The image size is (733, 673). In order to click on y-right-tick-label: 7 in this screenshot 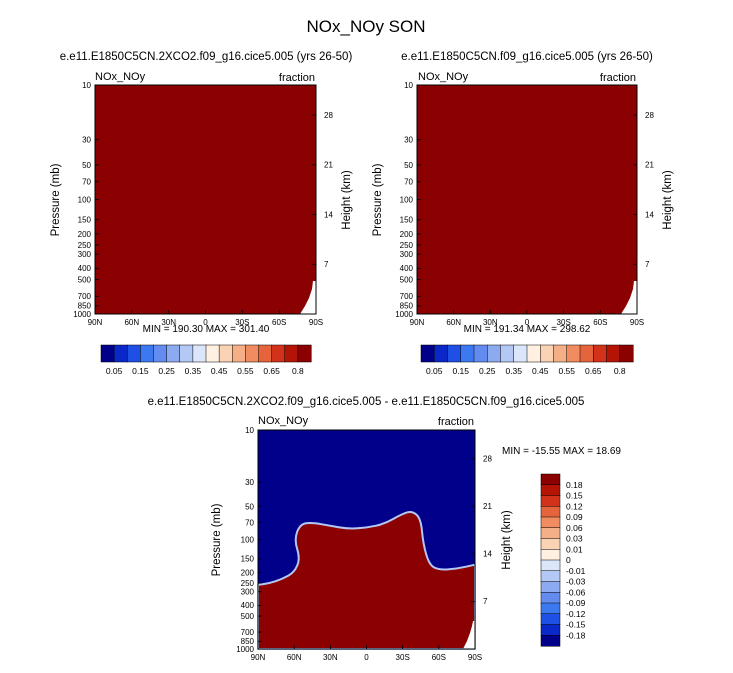, I will do `click(647, 264)`.